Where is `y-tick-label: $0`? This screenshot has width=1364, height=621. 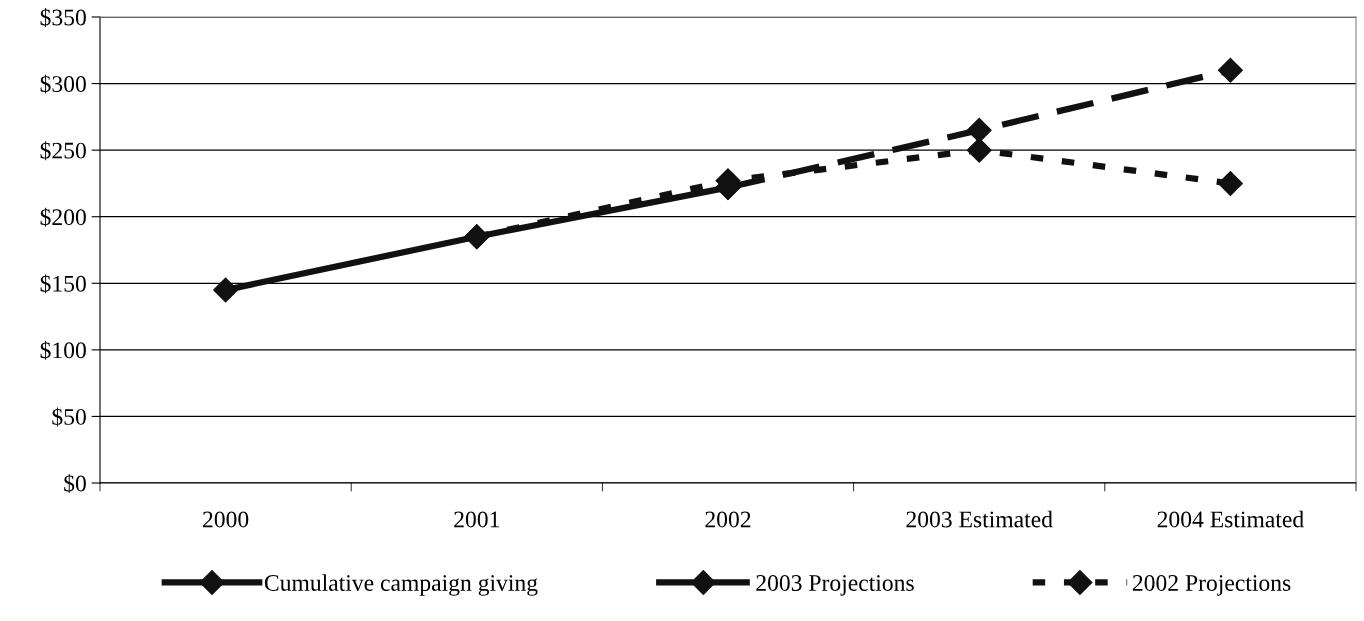
y-tick-label: $0 is located at coordinates (75, 483).